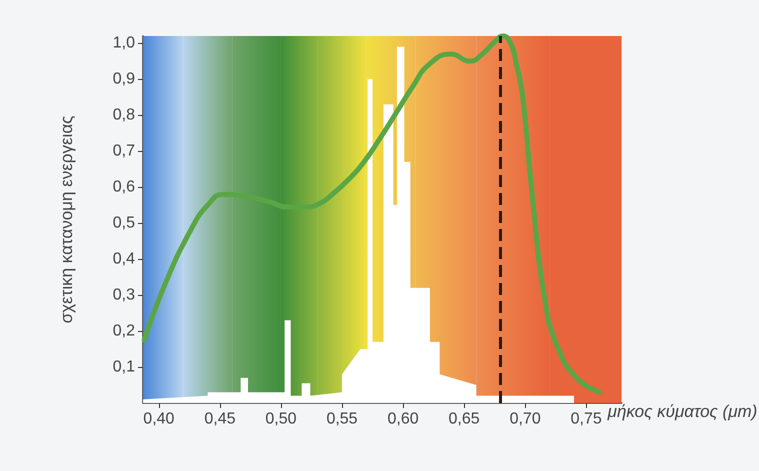 This screenshot has width=759, height=471. Describe the element at coordinates (525, 419) in the screenshot. I see `x-tick-label: 0,70` at that location.